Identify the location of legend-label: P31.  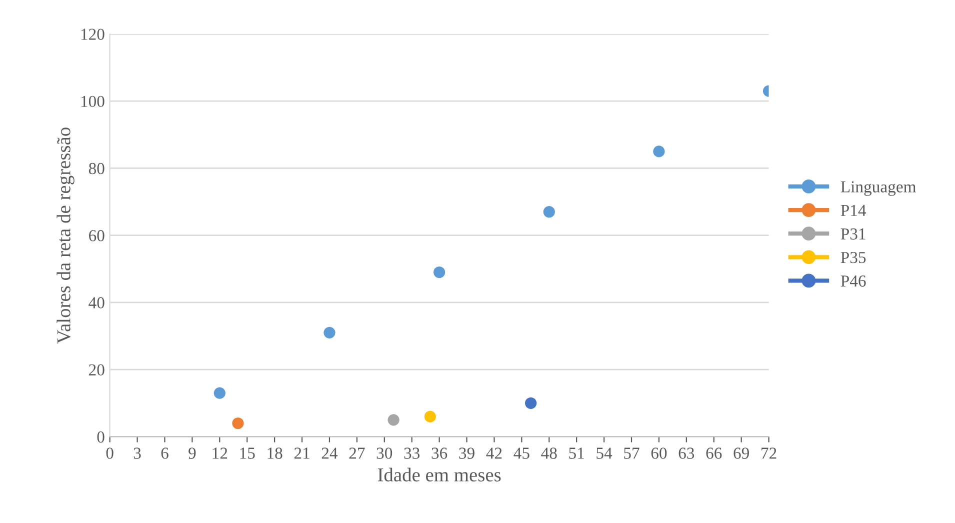
(853, 234).